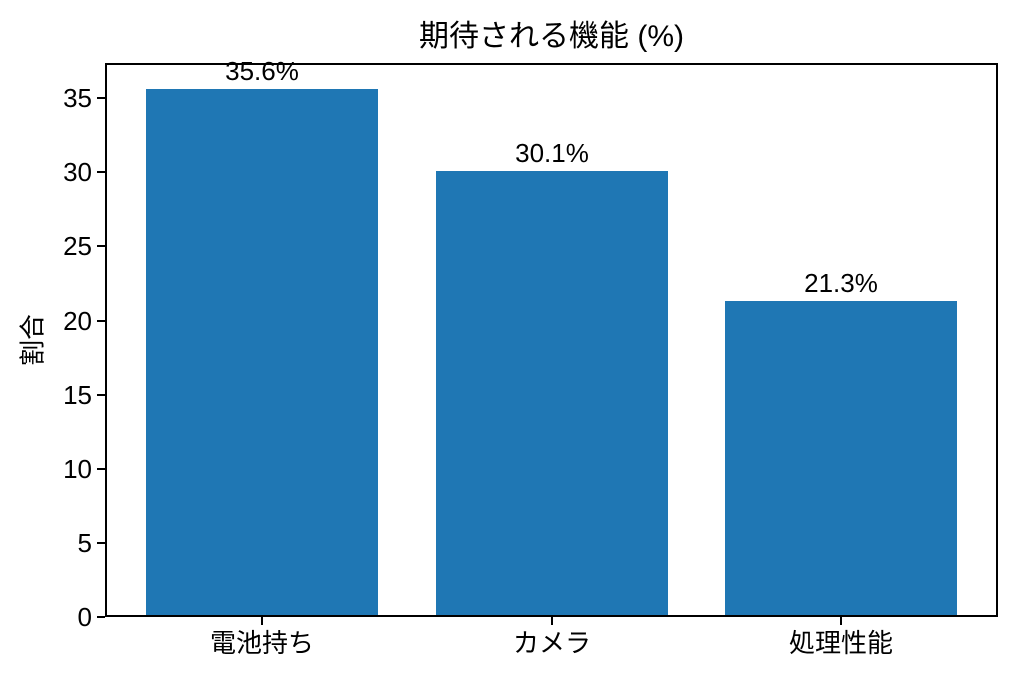 This screenshot has height=683, width=1024. What do you see at coordinates (262, 71) in the screenshot?
I see `bar-value-label: 35.6%` at bounding box center [262, 71].